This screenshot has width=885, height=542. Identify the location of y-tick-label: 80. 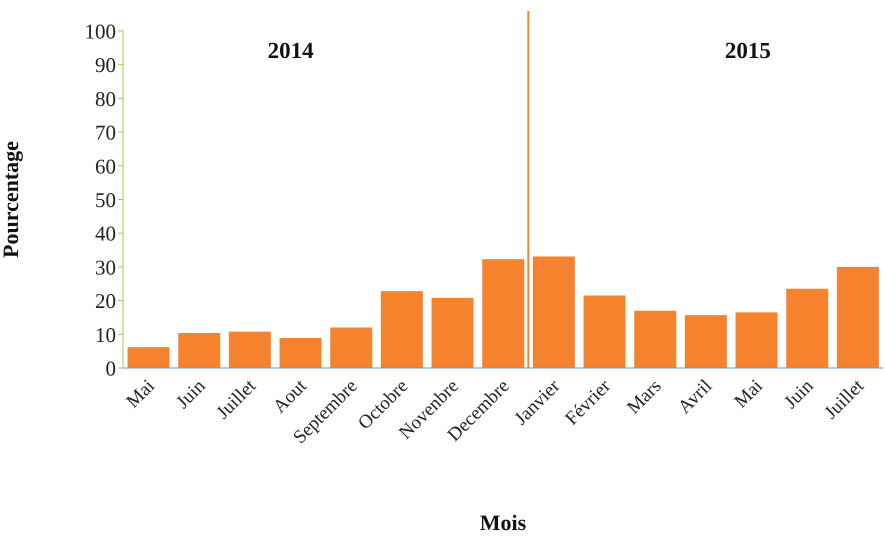
(105, 98).